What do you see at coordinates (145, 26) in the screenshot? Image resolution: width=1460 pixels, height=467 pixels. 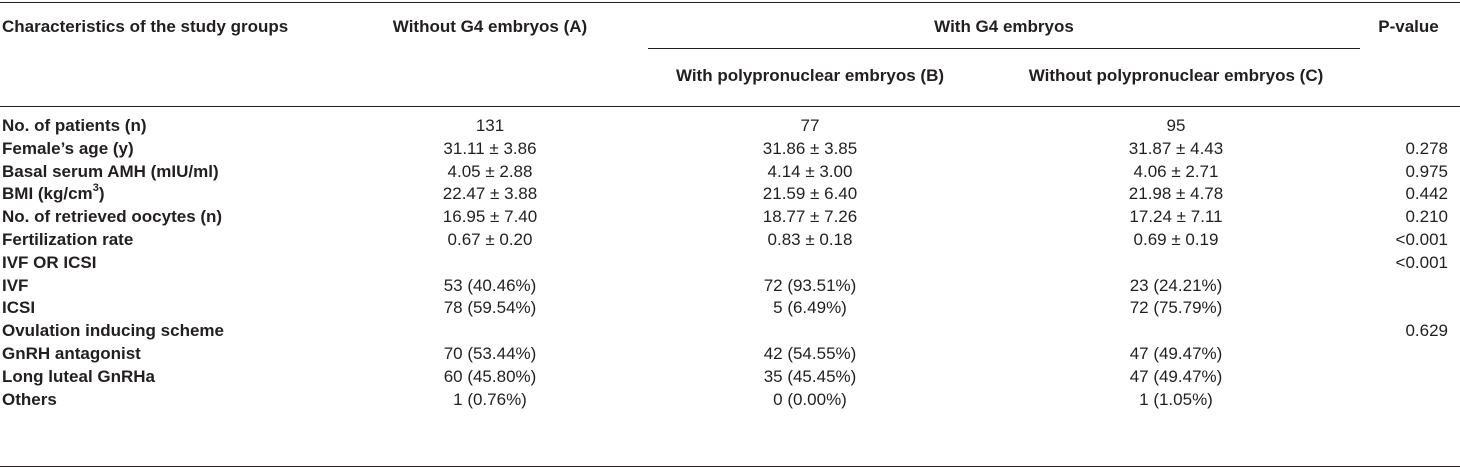 I see `header-characteristics: Characteristics of the study groups` at bounding box center [145, 26].